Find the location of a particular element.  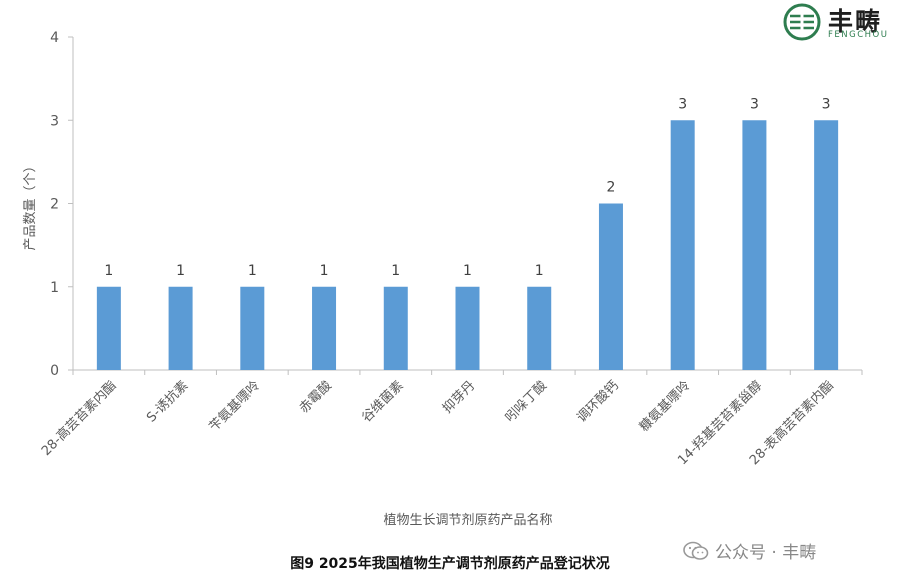

figure-caption: 图9 2025年我国植物生产调节剂原药产品登记状况 is located at coordinates (450, 564).